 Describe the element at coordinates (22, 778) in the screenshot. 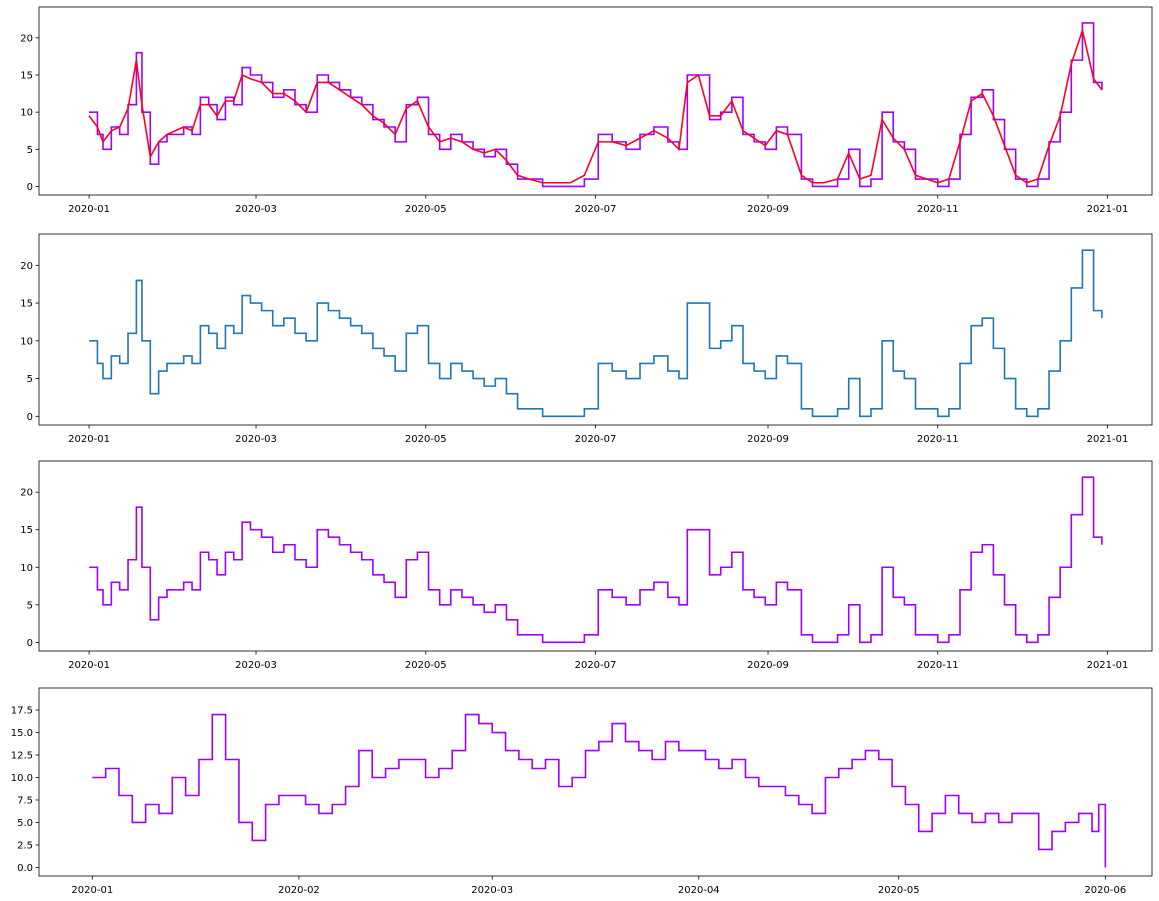

I see `y-tick-label: 10.0` at that location.